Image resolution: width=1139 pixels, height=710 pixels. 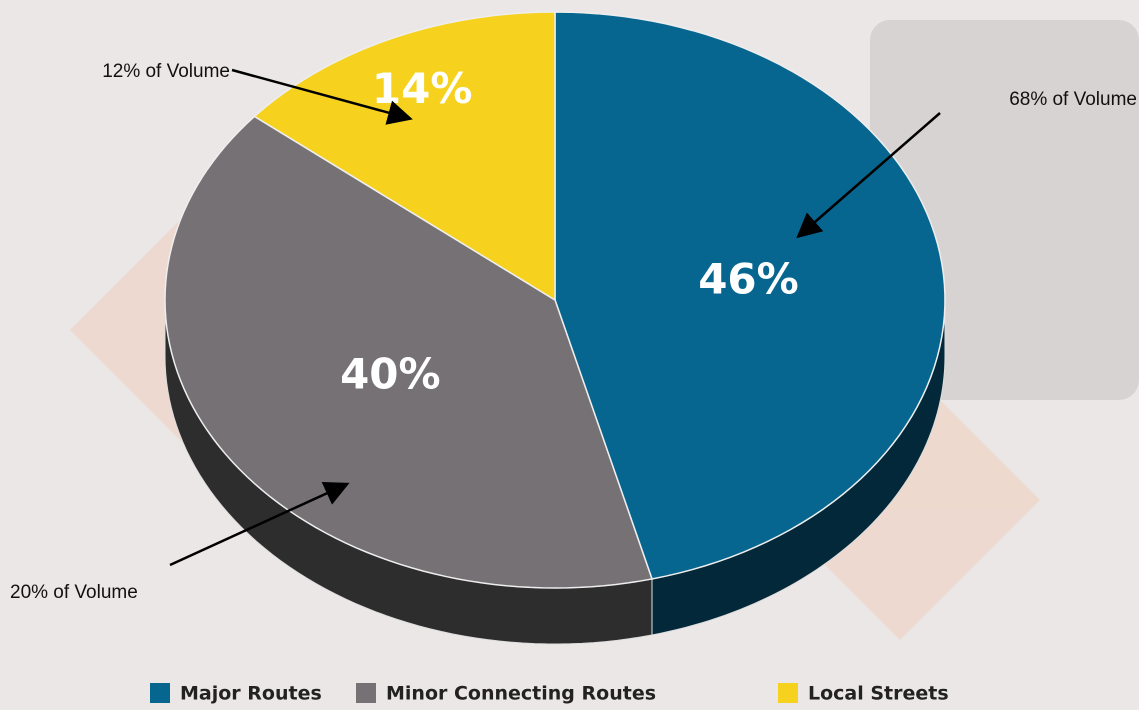 What do you see at coordinates (390, 374) in the screenshot?
I see `value-label: 40%` at bounding box center [390, 374].